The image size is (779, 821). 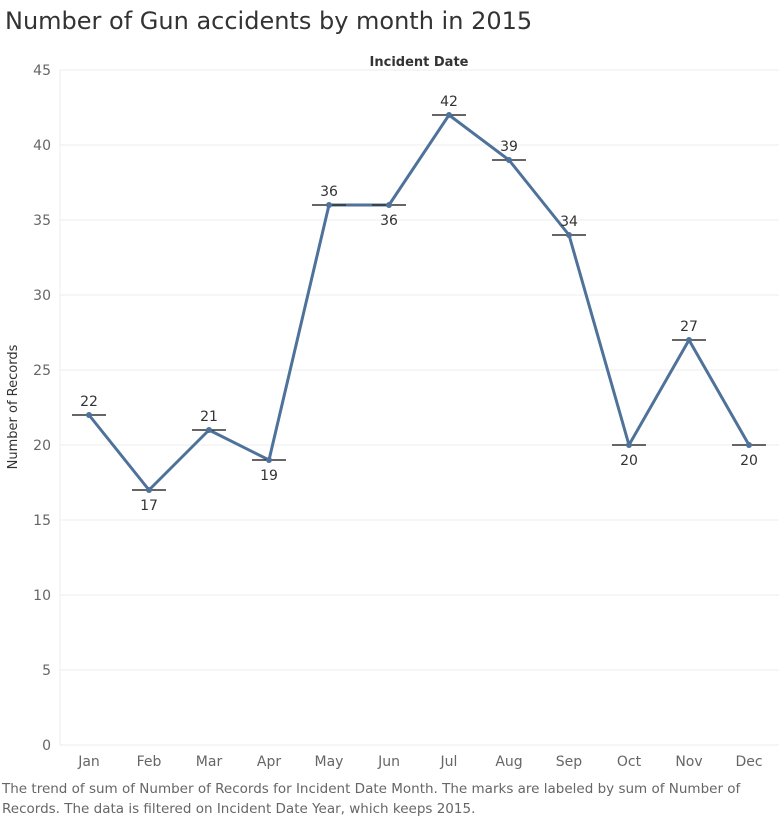 What do you see at coordinates (329, 762) in the screenshot?
I see `x-tick-label: May` at bounding box center [329, 762].